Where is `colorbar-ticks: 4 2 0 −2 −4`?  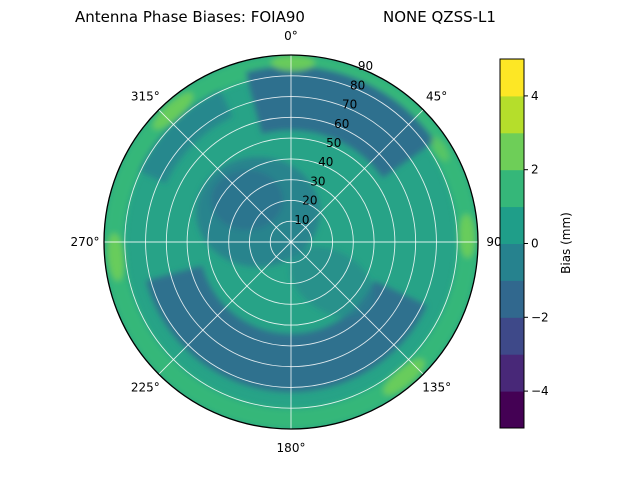 colorbar-ticks: 4 2 0 −2 −4 is located at coordinates (536, 243).